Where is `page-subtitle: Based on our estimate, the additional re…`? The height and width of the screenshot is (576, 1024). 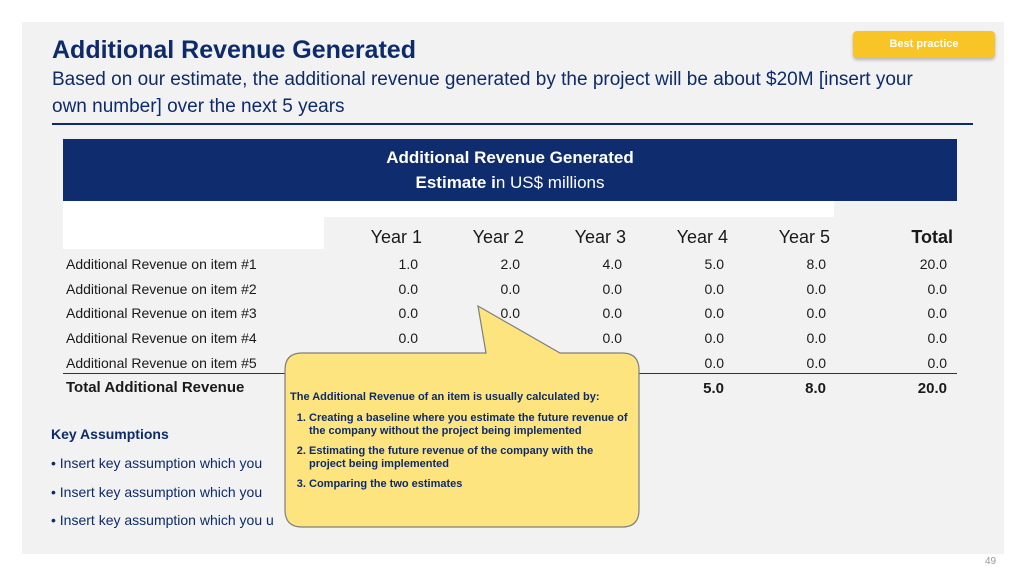
page-subtitle: Based on our estimate, the additional re… is located at coordinates (482, 93).